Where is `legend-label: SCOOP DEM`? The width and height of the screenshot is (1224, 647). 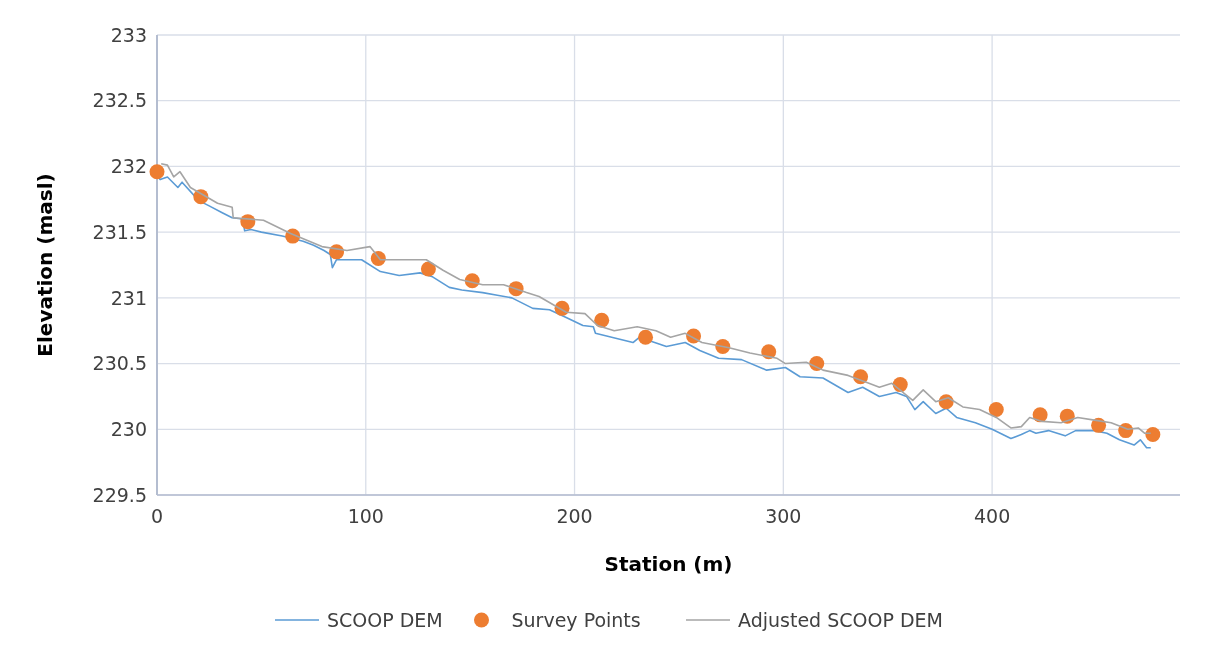
legend-label: SCOOP DEM is located at coordinates (385, 619).